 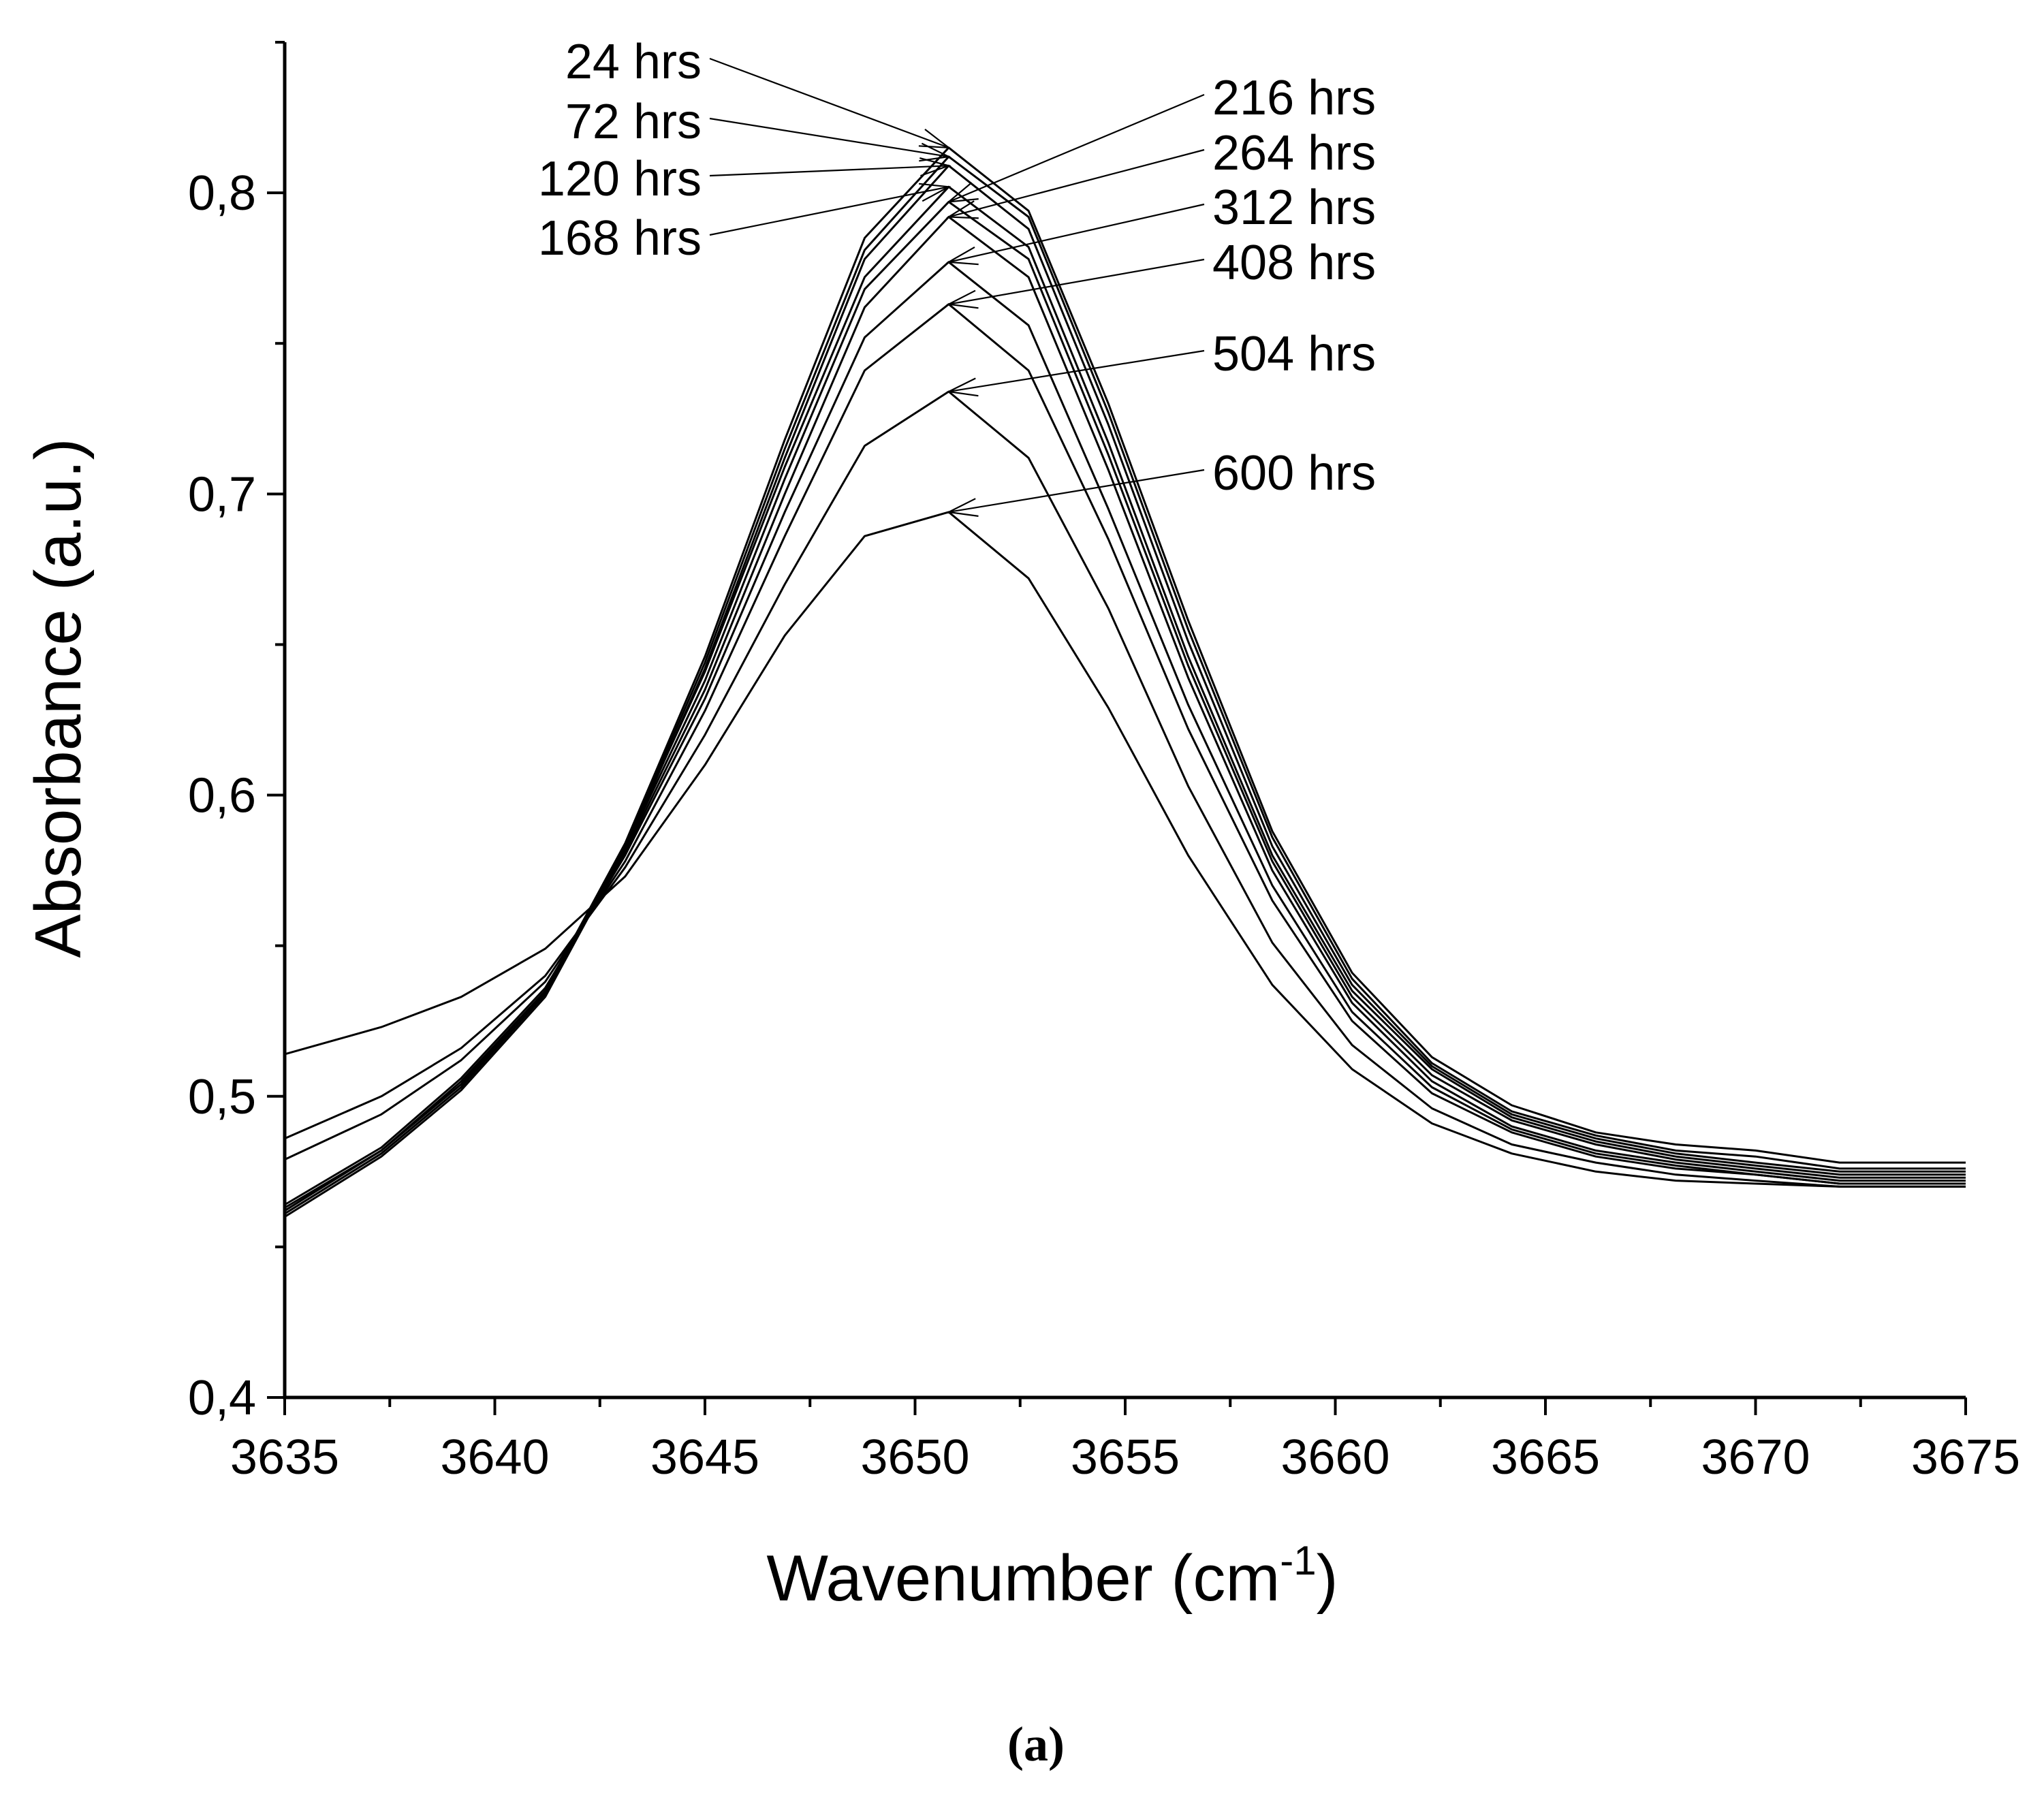 What do you see at coordinates (1125, 1458) in the screenshot?
I see `x-tick-label: 3655` at bounding box center [1125, 1458].